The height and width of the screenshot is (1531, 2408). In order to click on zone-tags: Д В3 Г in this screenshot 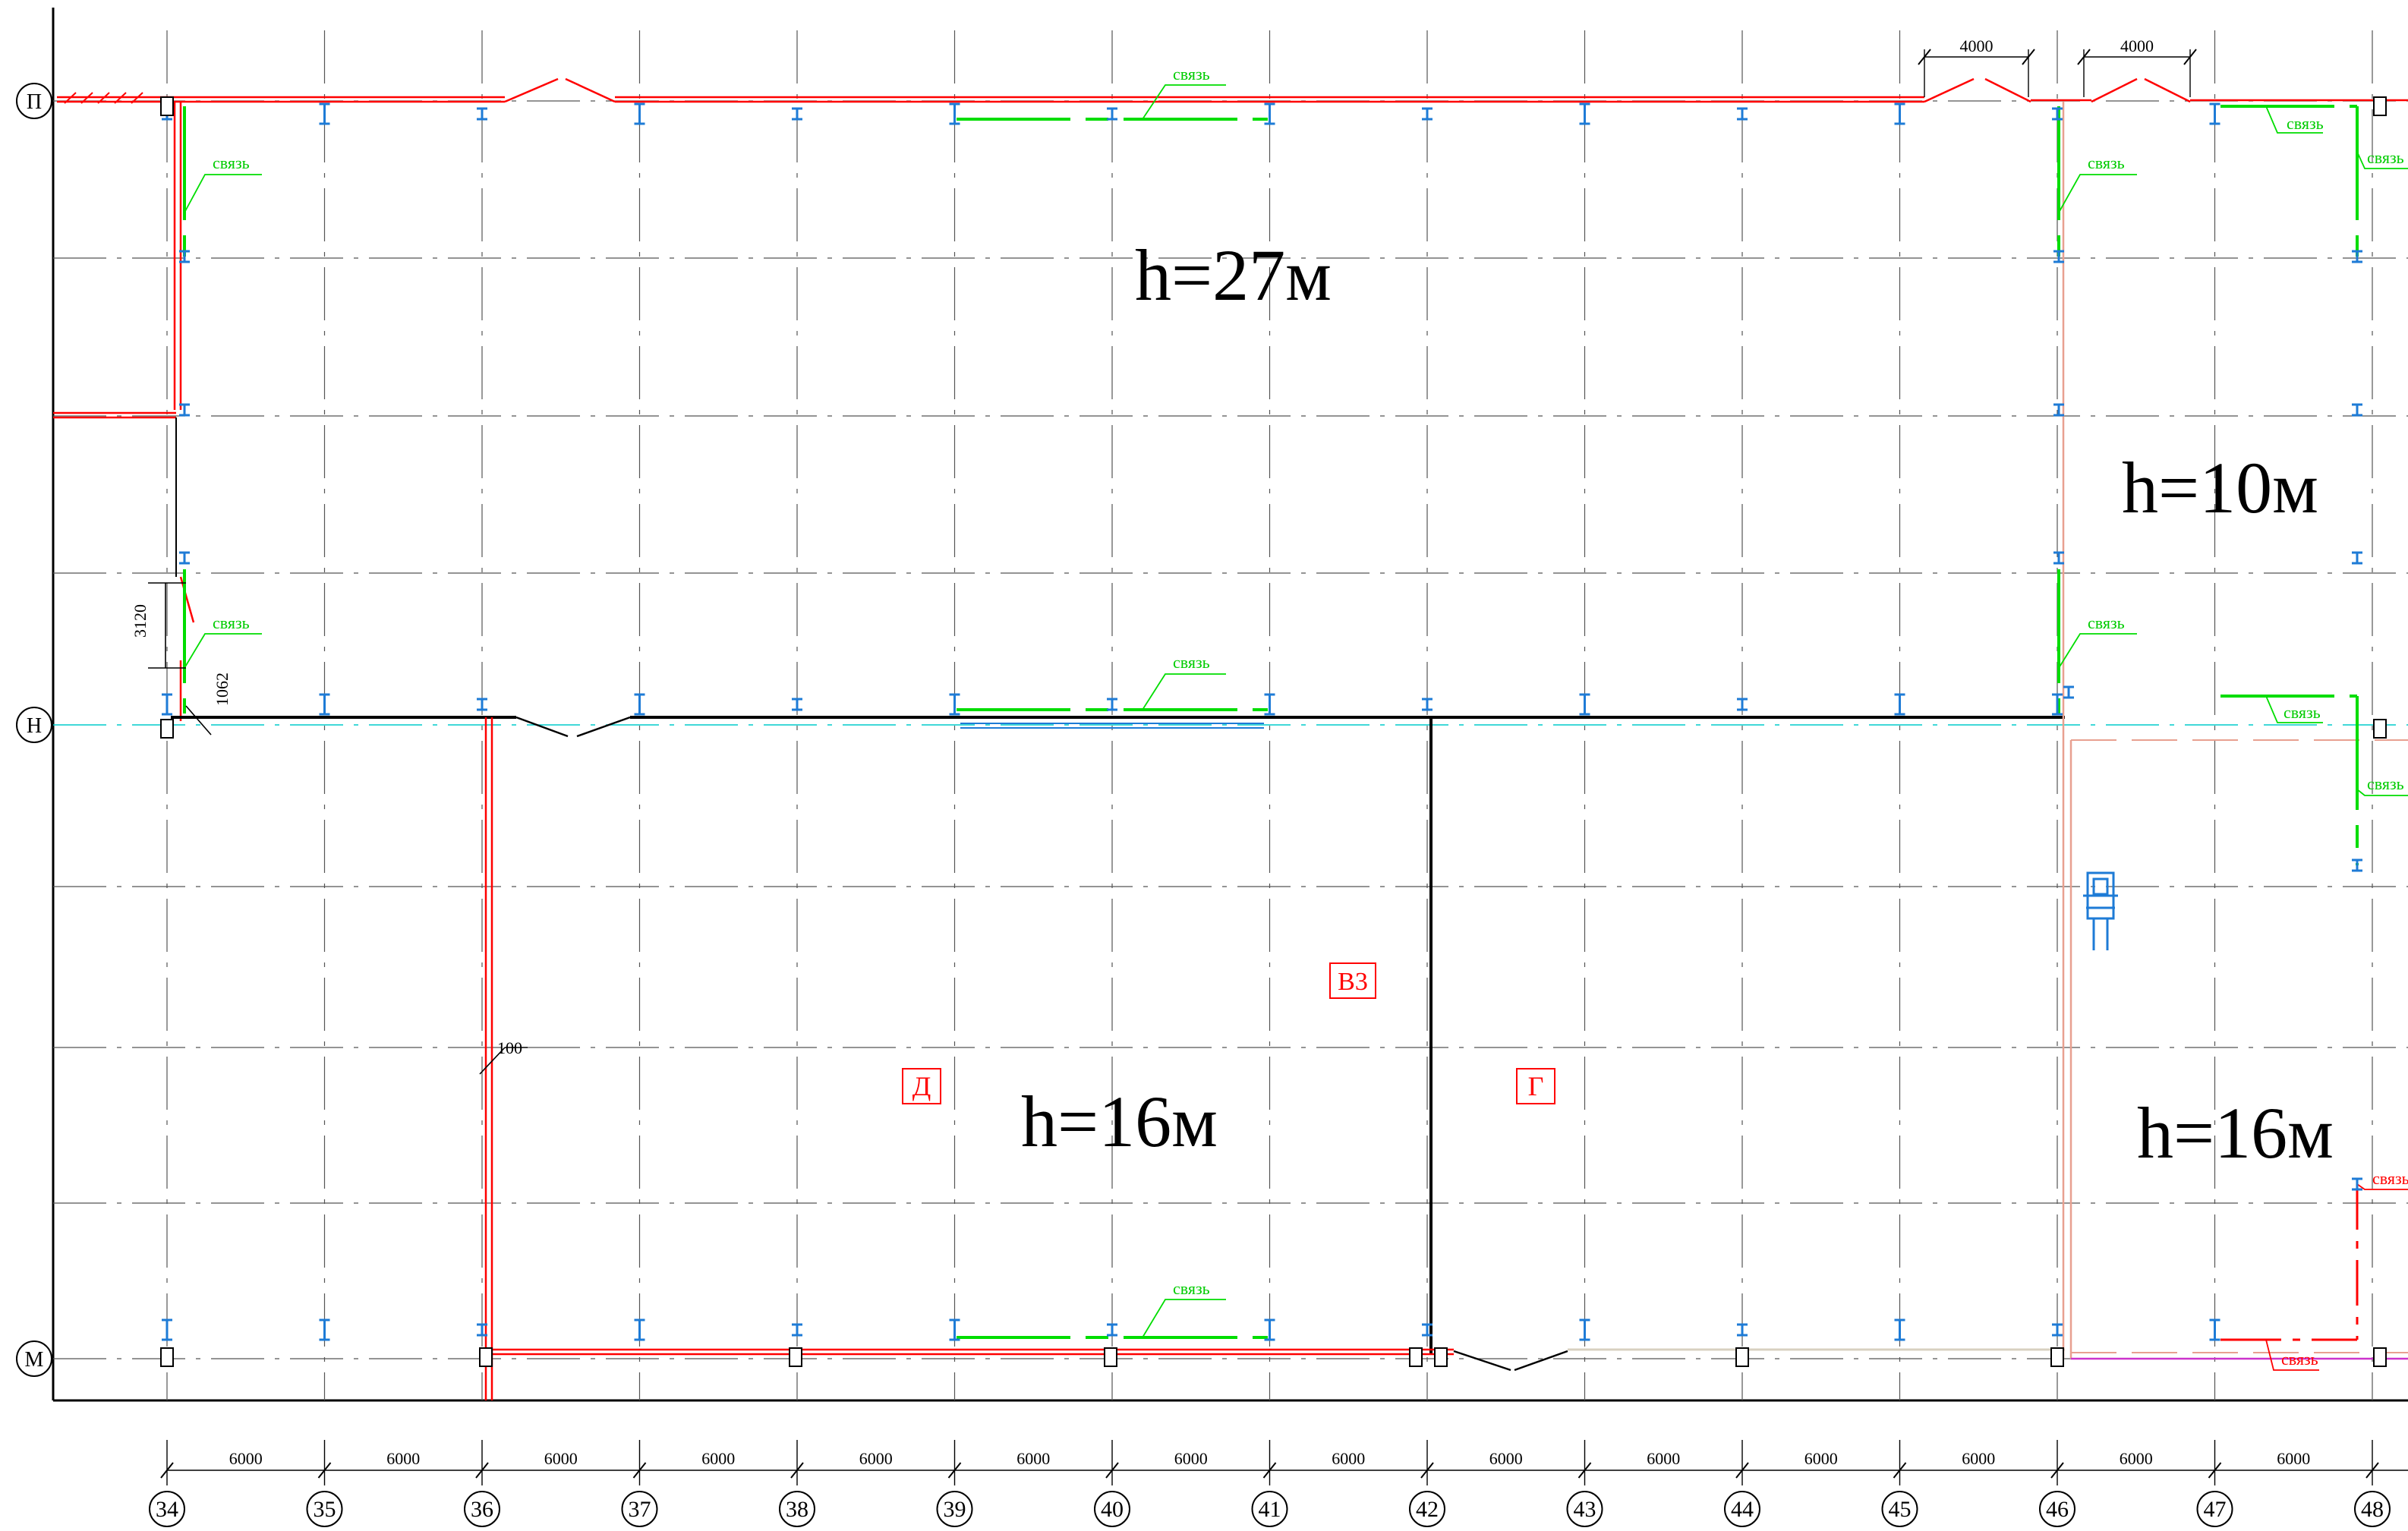, I will do `click(1228, 1033)`.